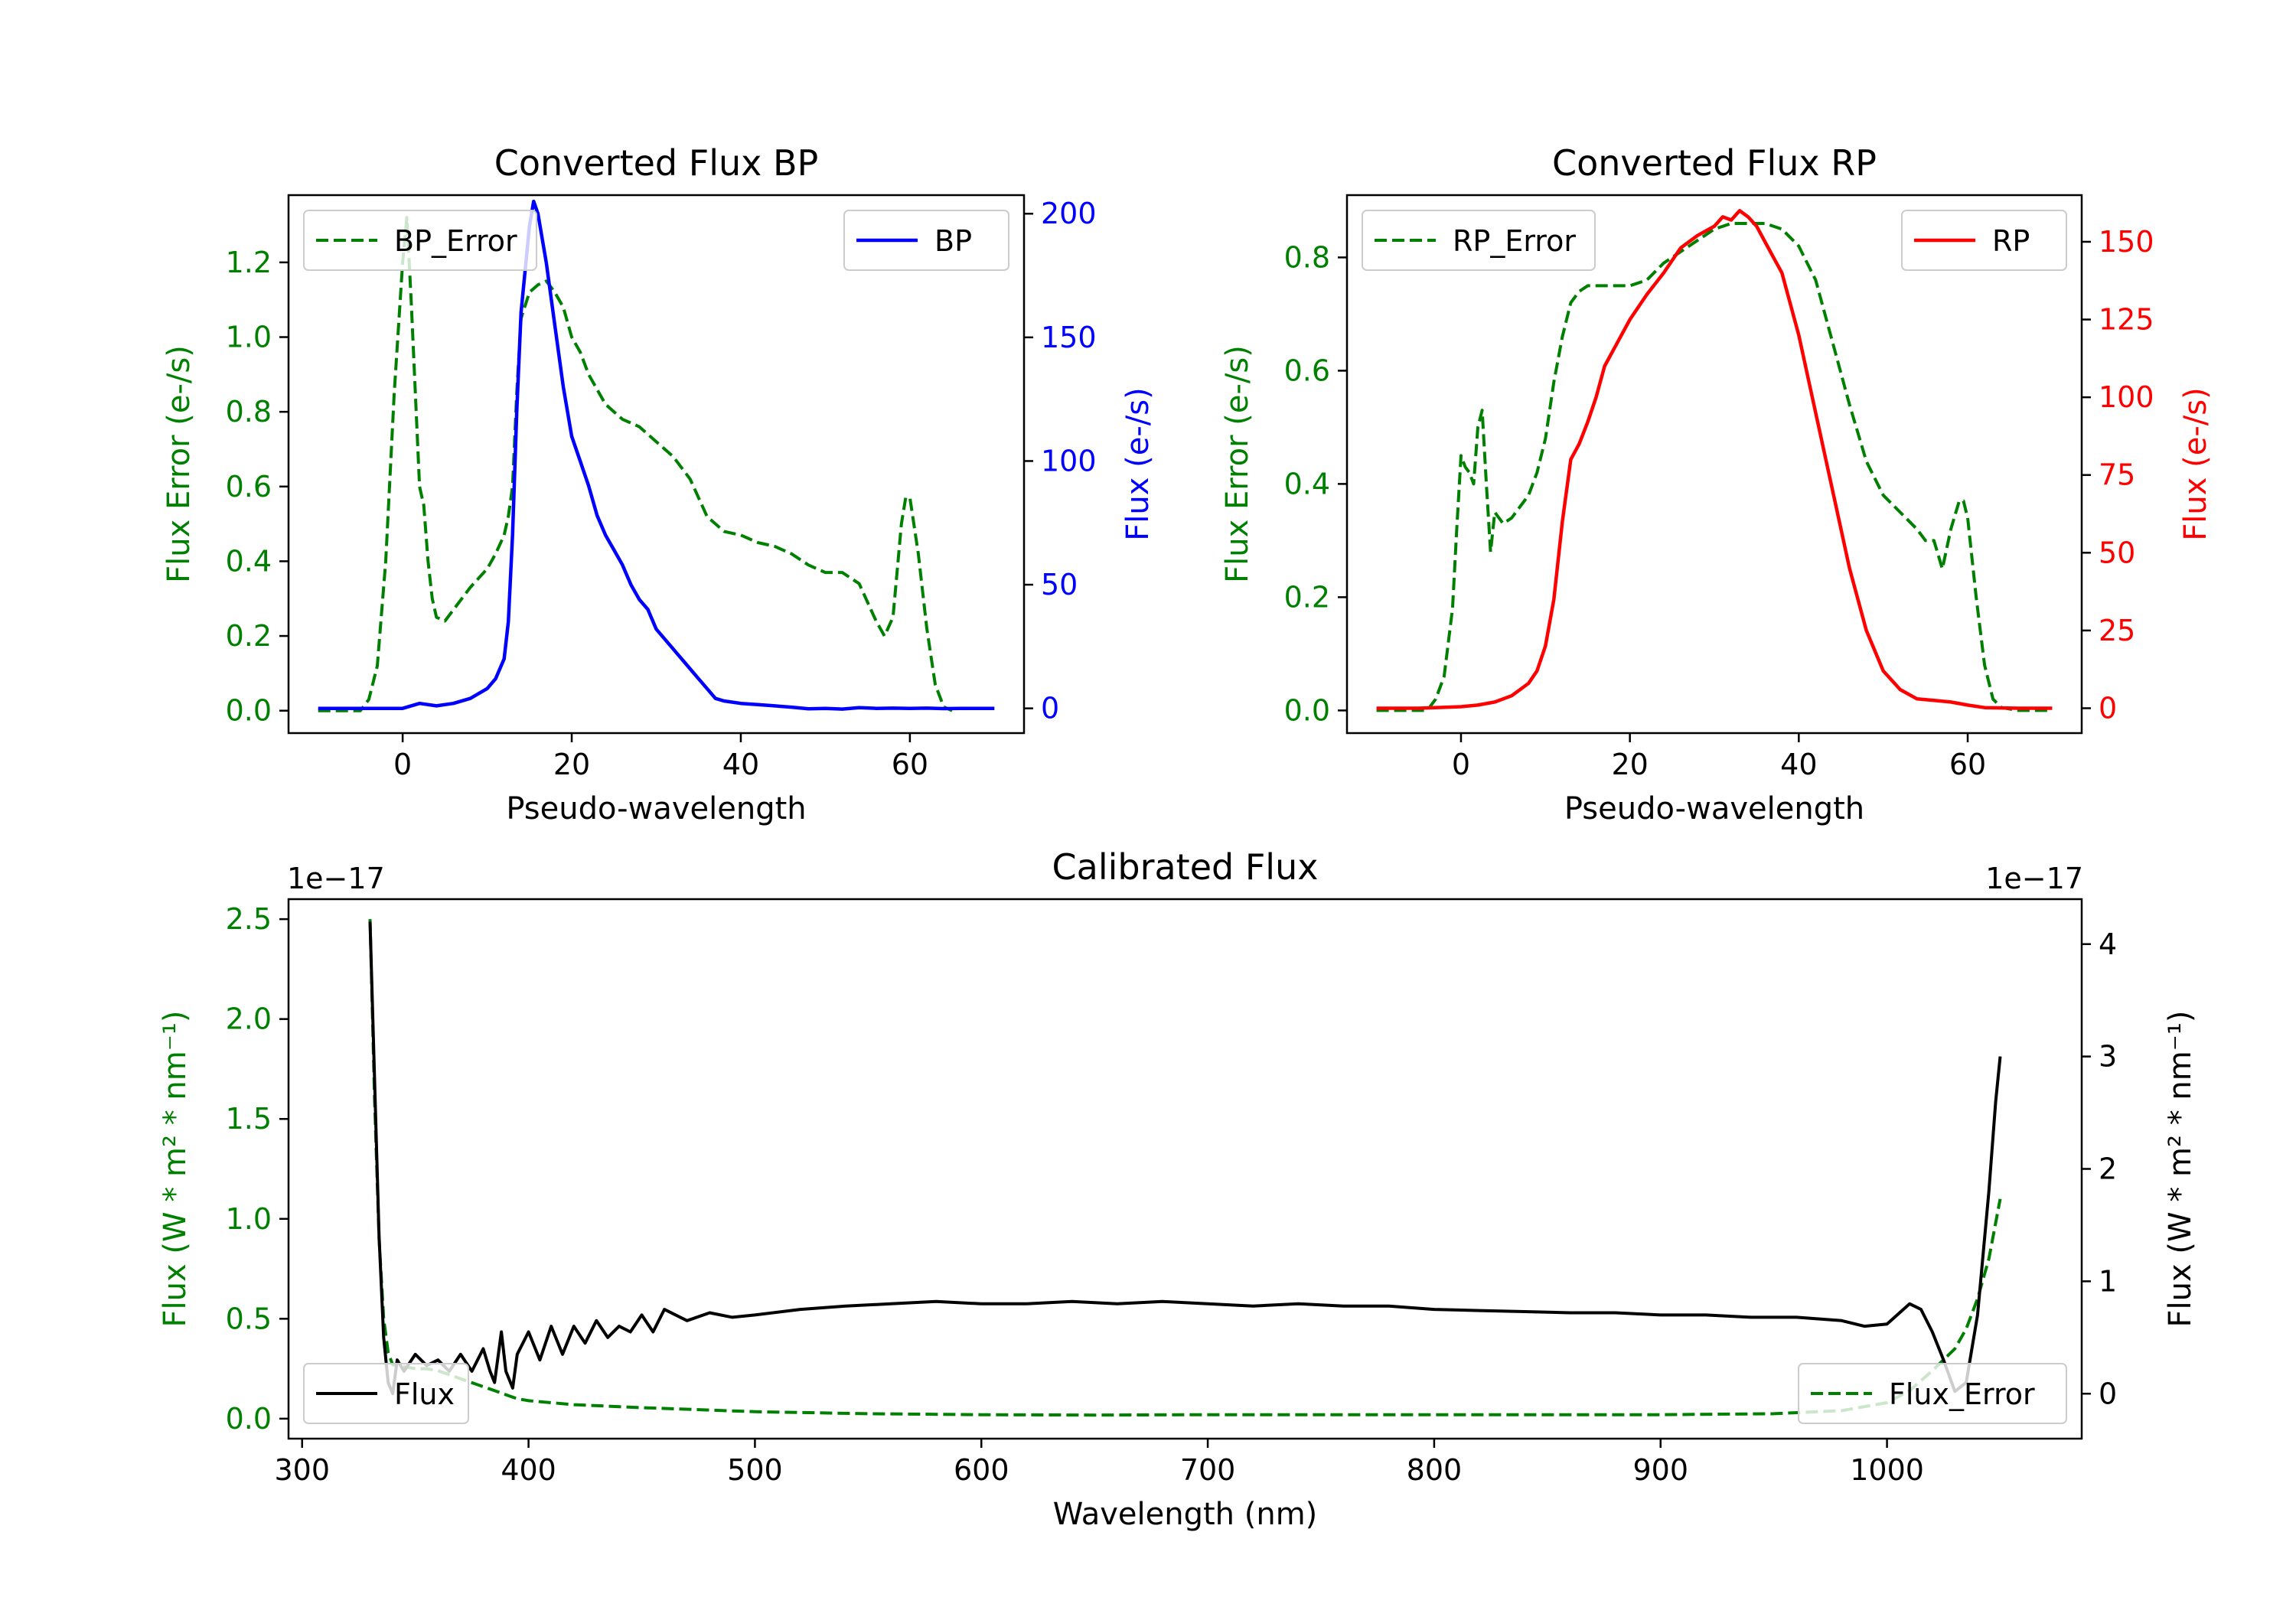  What do you see at coordinates (2117, 475) in the screenshot?
I see `y-right-tick-label: 75` at bounding box center [2117, 475].